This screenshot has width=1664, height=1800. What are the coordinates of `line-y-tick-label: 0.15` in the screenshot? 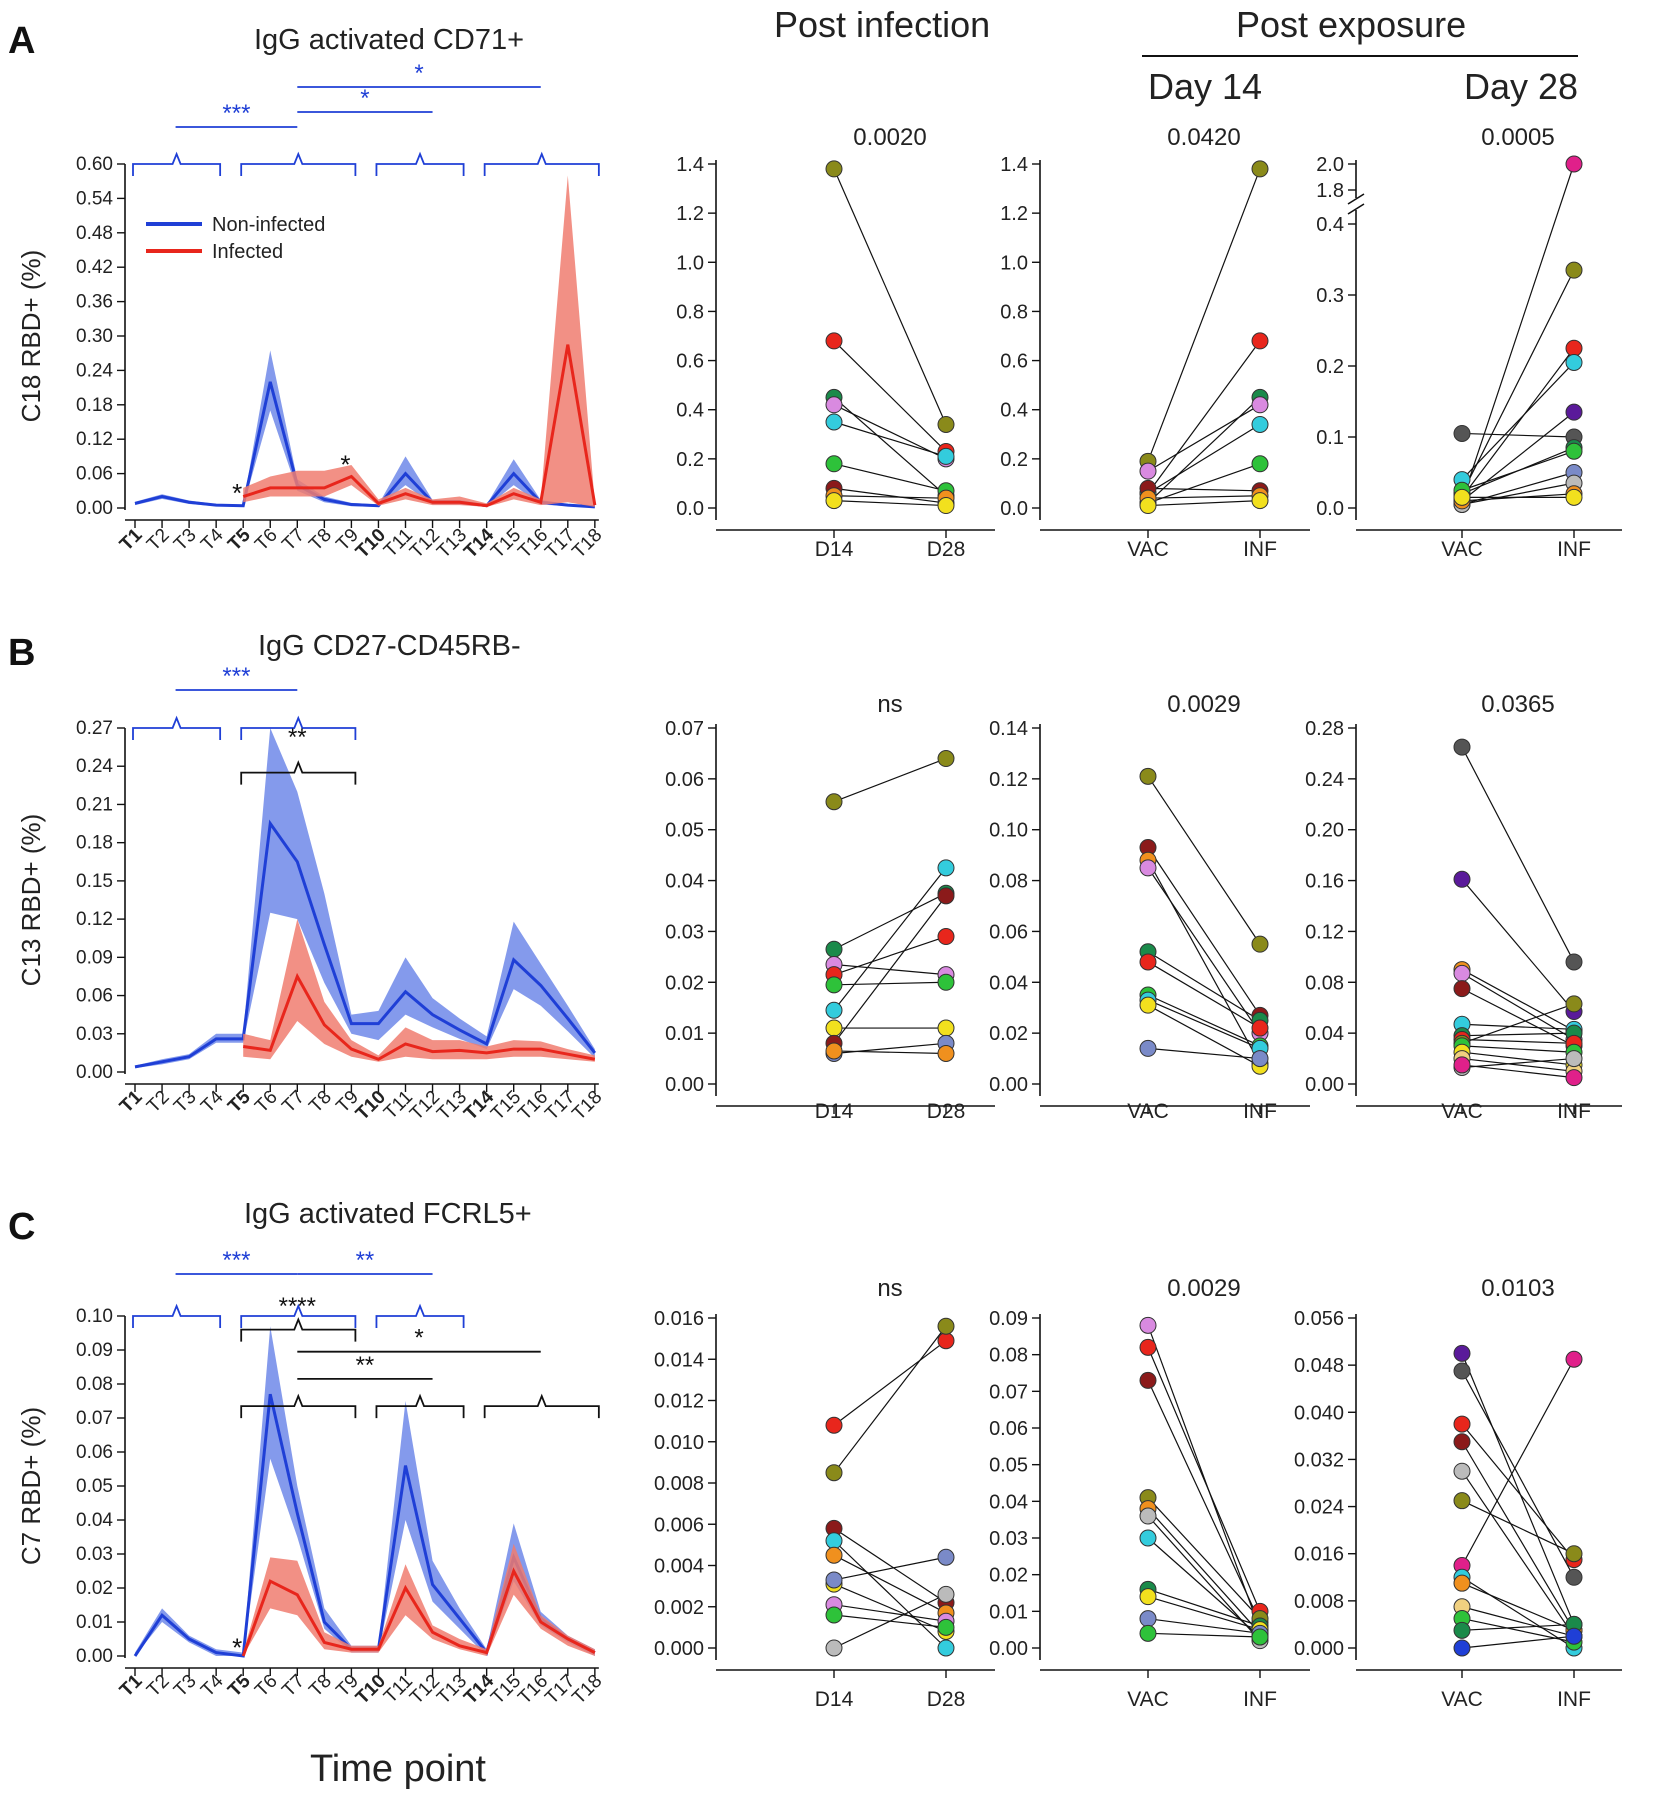 It's located at (94, 881).